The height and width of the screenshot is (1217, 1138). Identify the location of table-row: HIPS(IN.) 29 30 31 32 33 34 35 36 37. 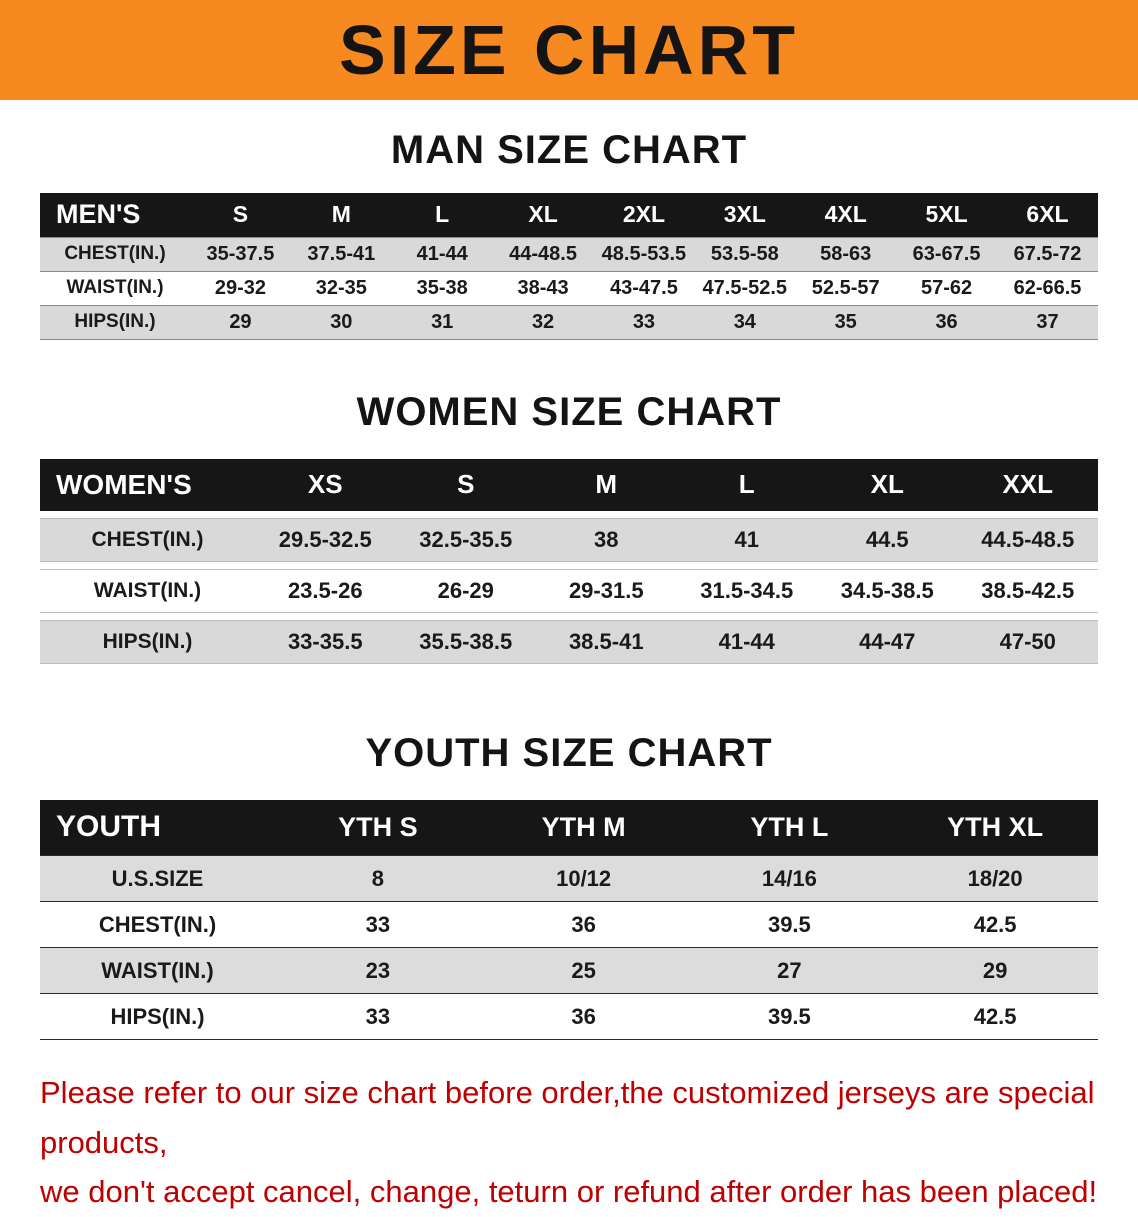
(569, 322).